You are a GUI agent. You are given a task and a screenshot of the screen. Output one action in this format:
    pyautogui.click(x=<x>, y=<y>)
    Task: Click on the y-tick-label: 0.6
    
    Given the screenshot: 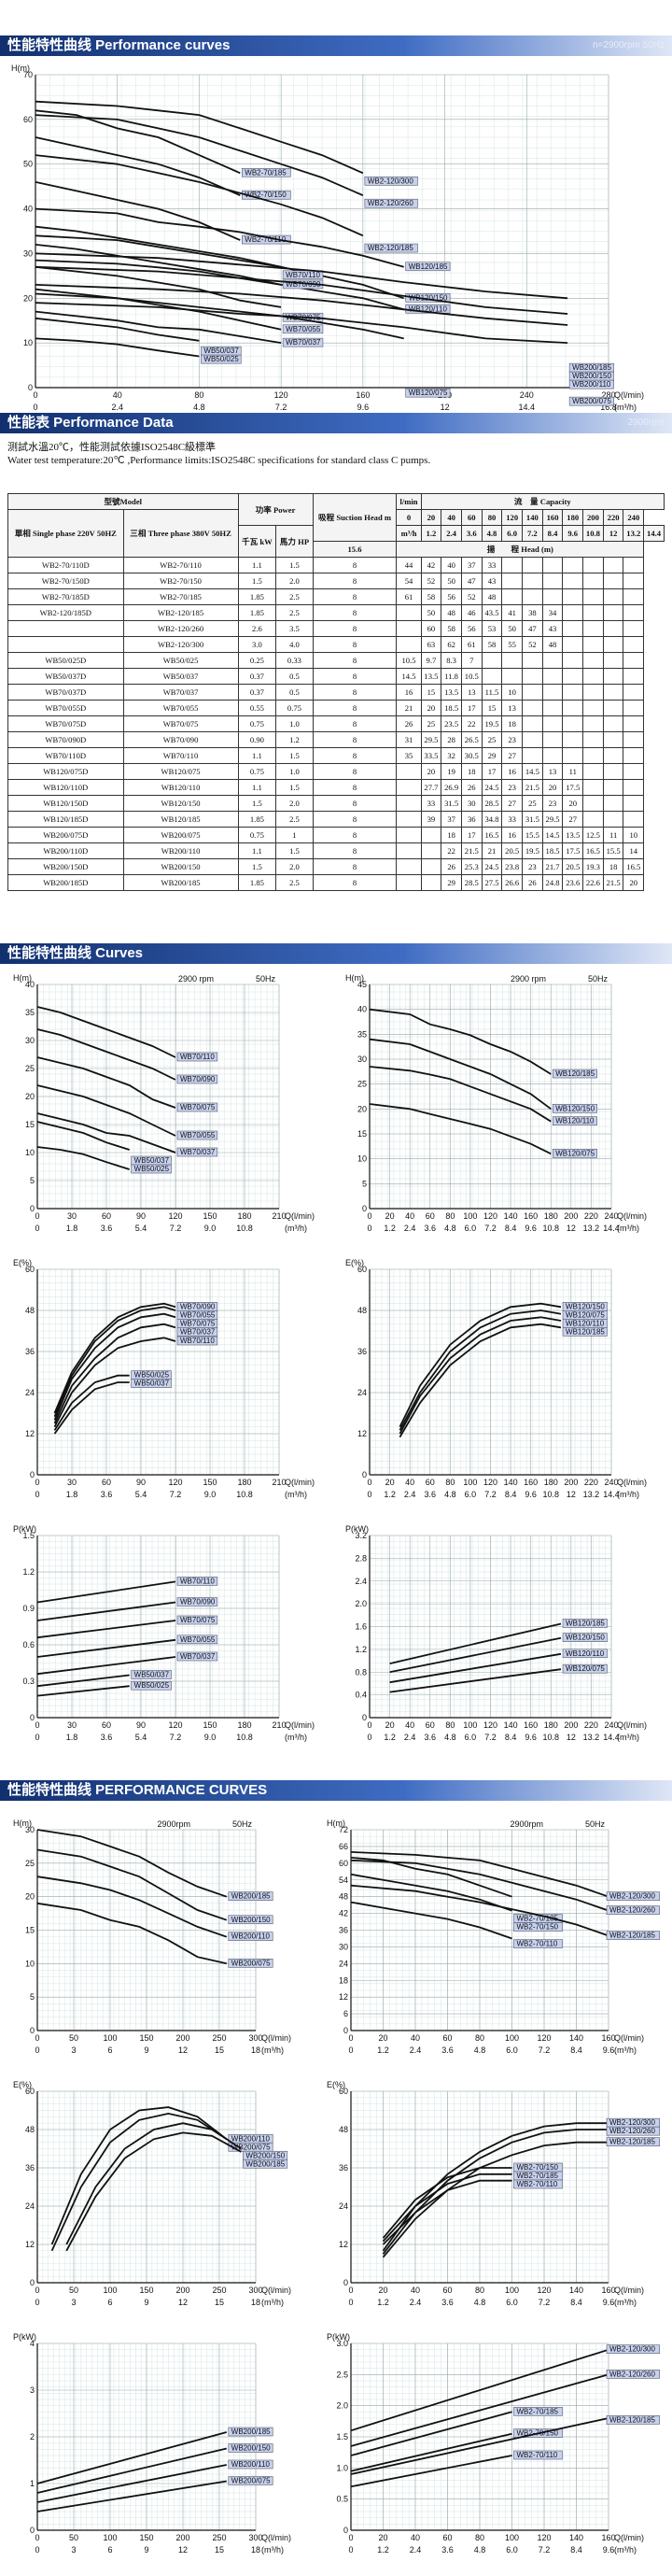 What is the action you would take?
    pyautogui.click(x=28, y=1644)
    